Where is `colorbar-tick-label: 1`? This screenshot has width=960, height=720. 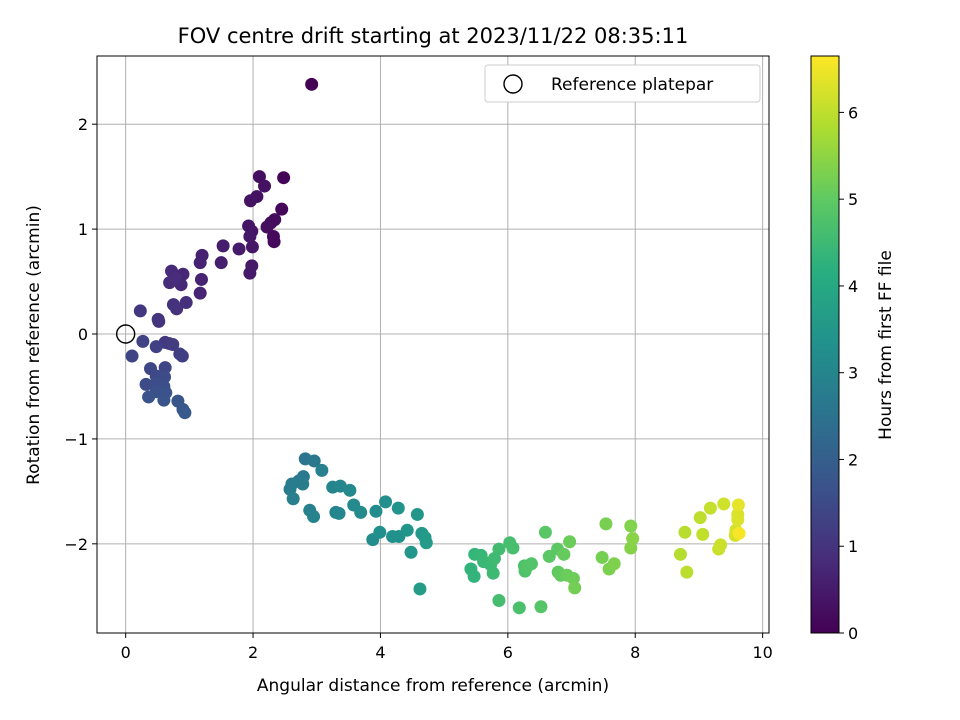 colorbar-tick-label: 1 is located at coordinates (853, 546).